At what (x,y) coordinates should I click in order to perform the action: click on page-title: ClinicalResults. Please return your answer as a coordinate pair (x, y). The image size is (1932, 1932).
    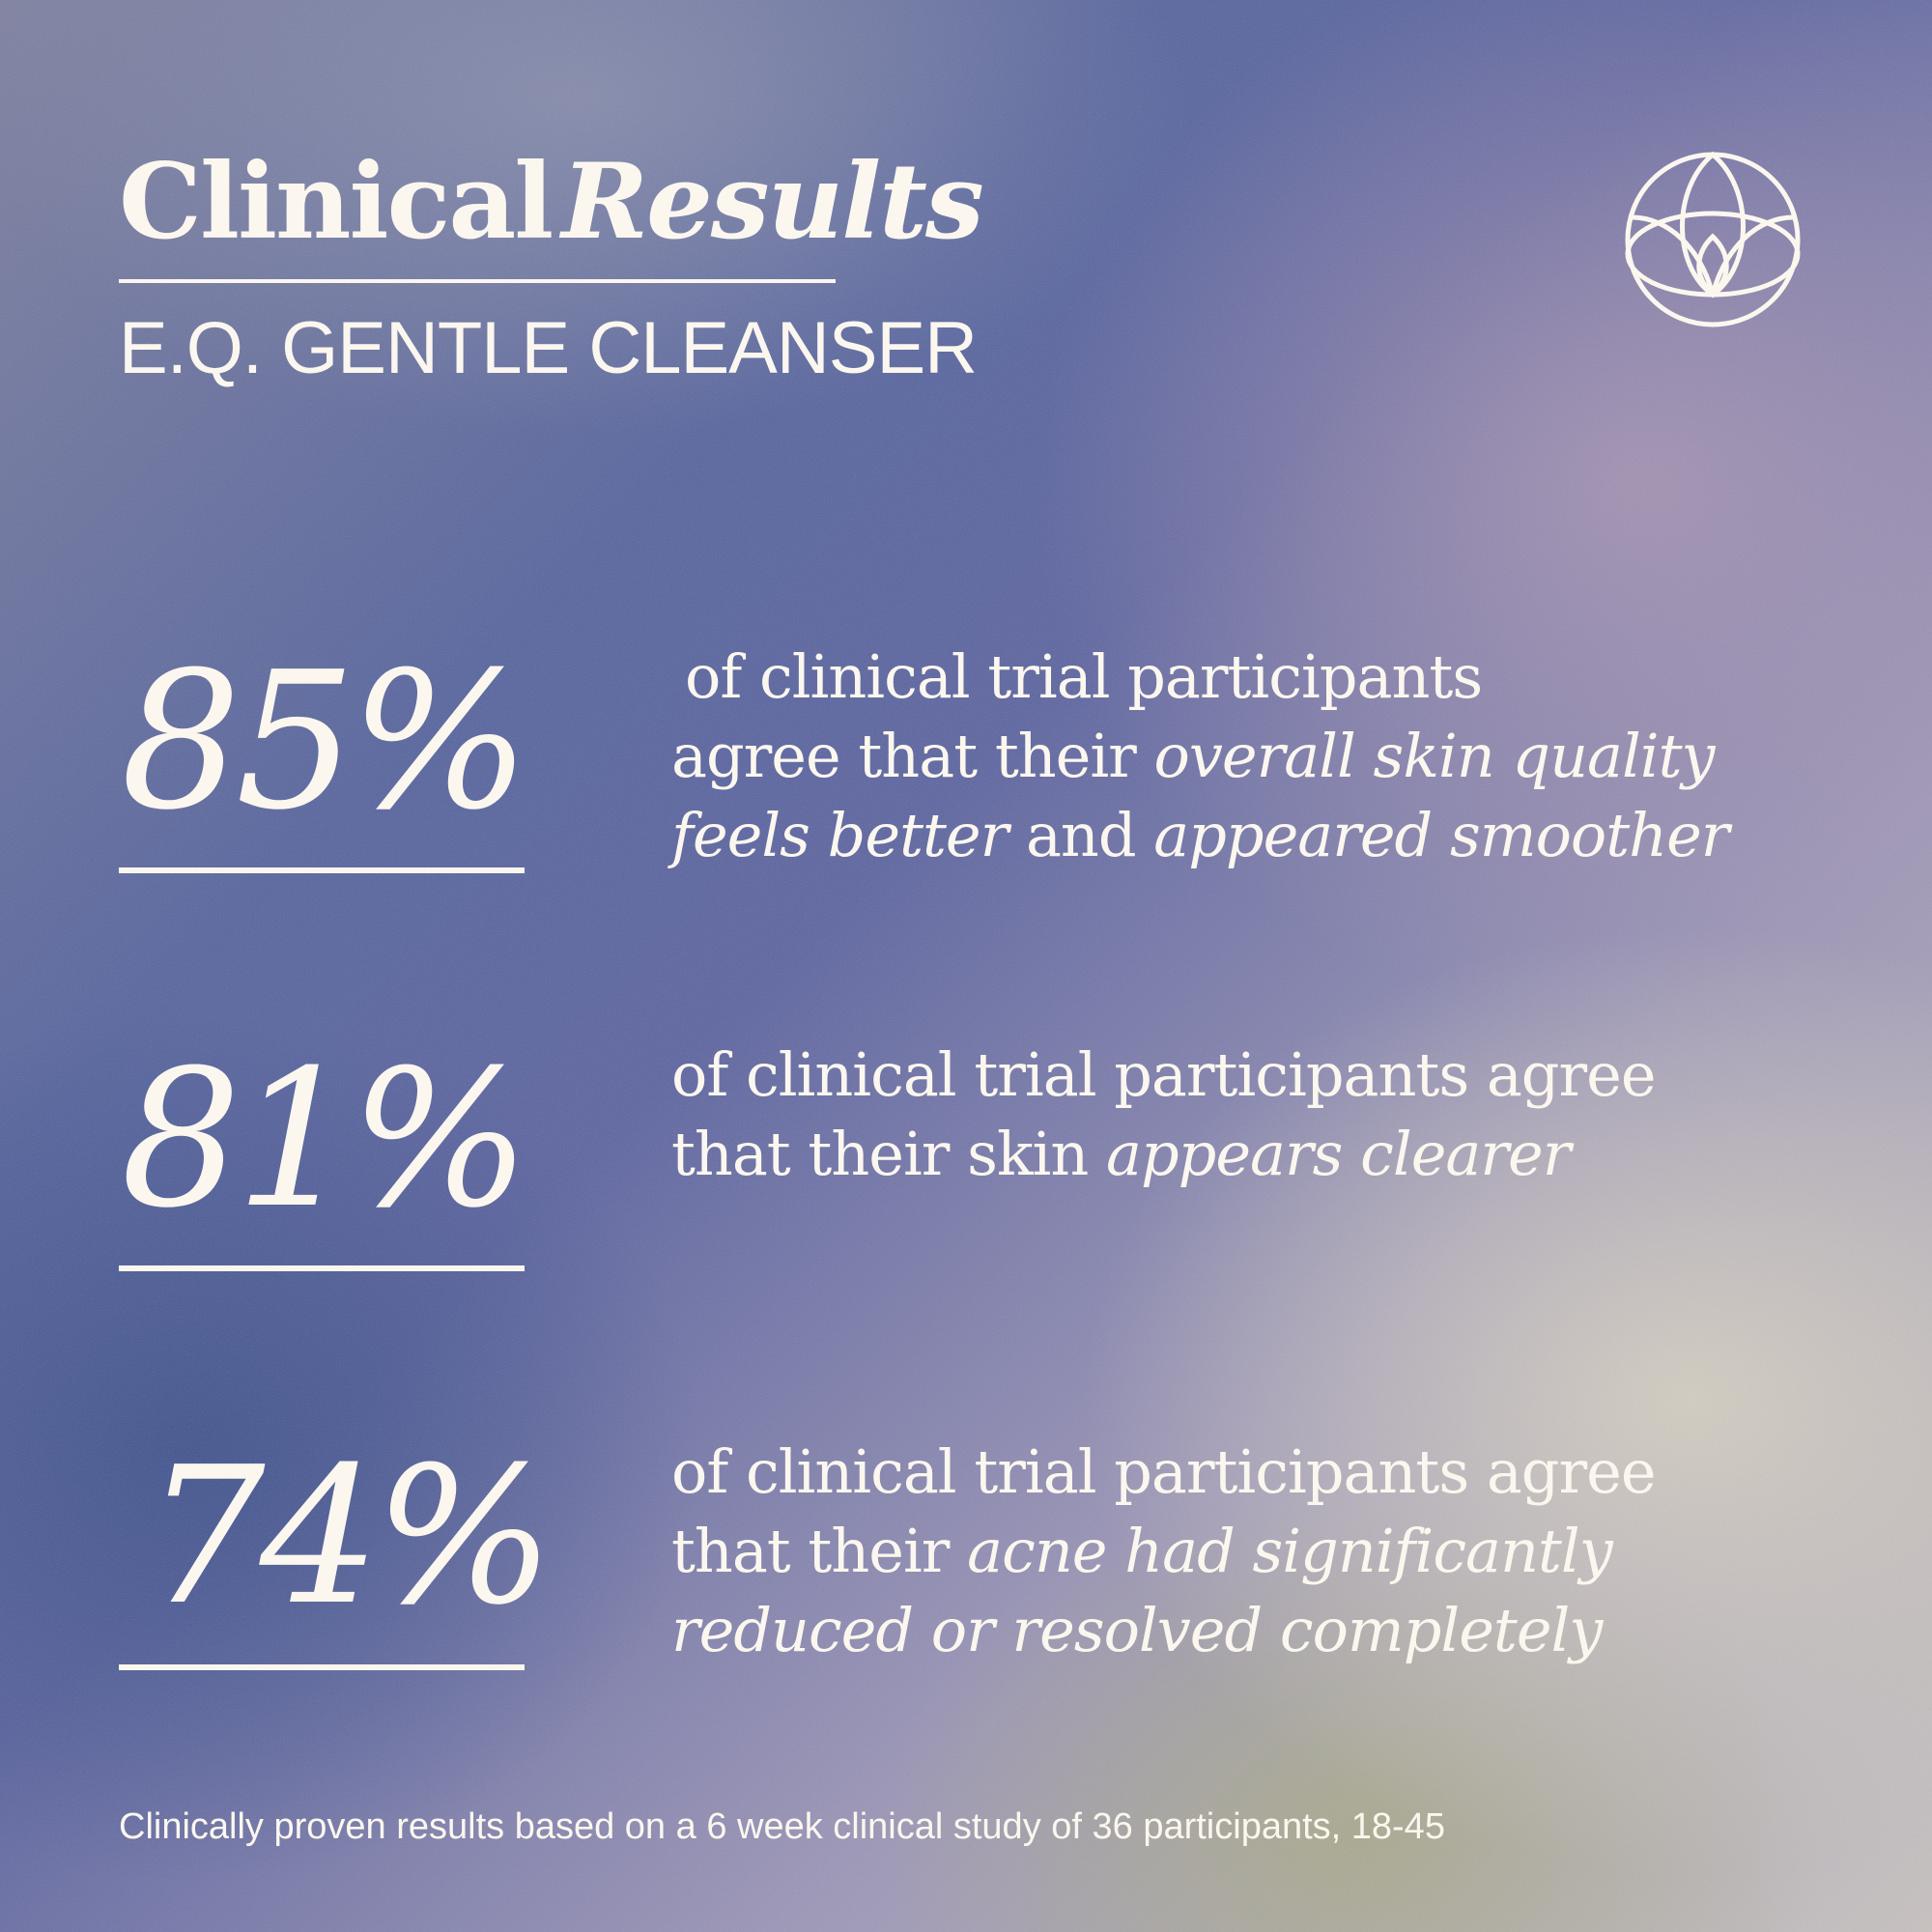
    Looking at the image, I should click on (553, 202).